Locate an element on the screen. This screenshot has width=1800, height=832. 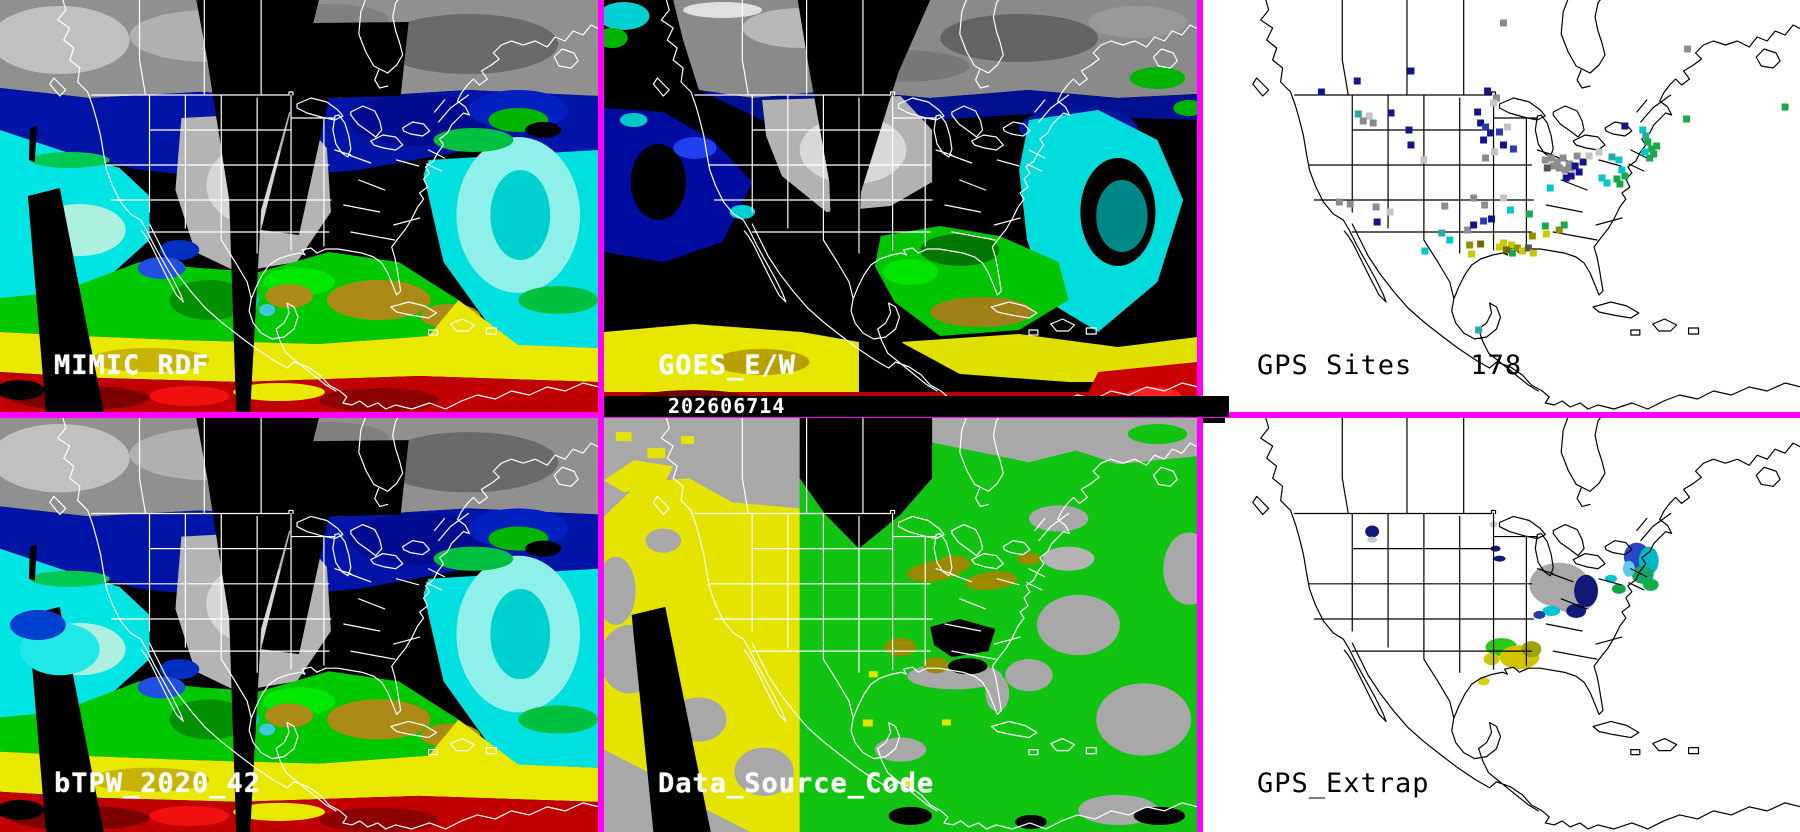
data-source-label: Data_Source_Code is located at coordinates (796, 783).